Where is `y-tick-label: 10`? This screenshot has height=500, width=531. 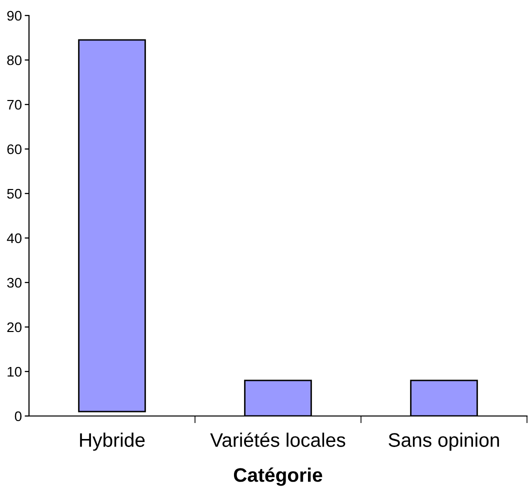
y-tick-label: 10 is located at coordinates (15, 371).